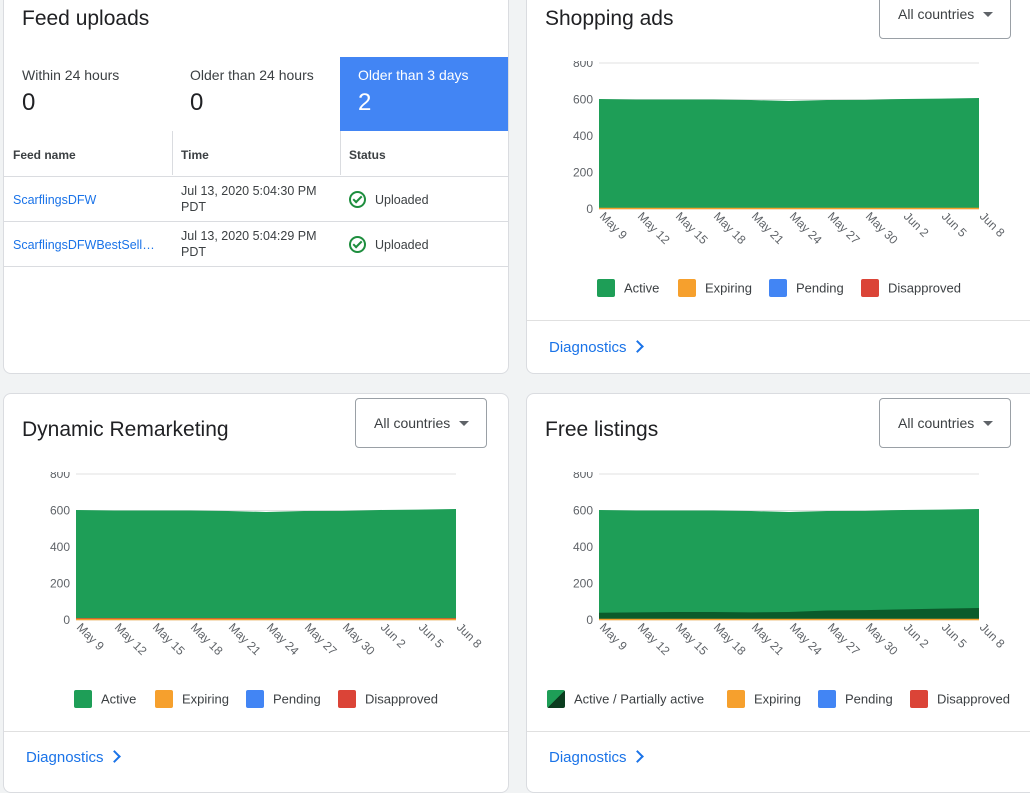  I want to click on upload-status: Uploaded, so click(389, 245).